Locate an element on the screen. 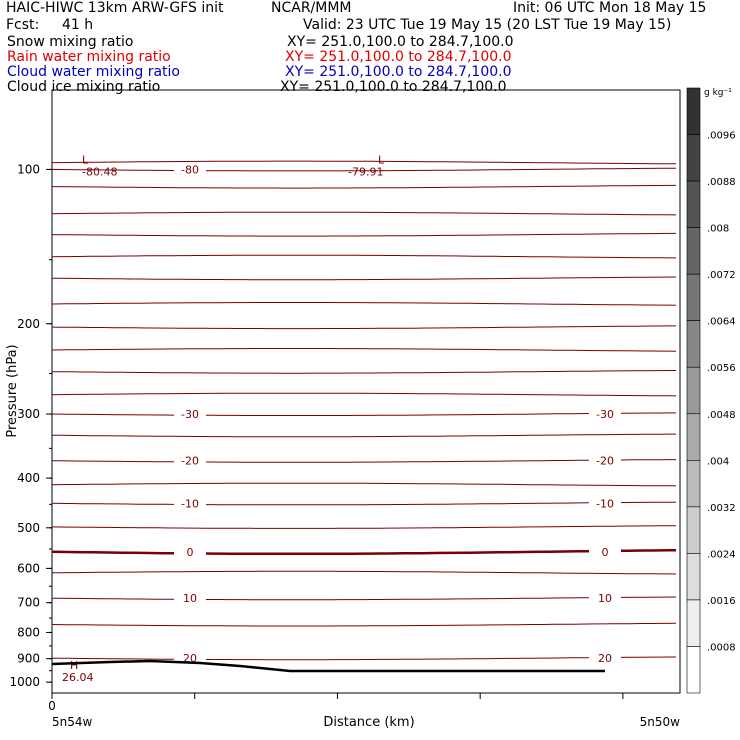 The width and height of the screenshot is (740, 740). y-tick-label-100: 100 is located at coordinates (28, 169).